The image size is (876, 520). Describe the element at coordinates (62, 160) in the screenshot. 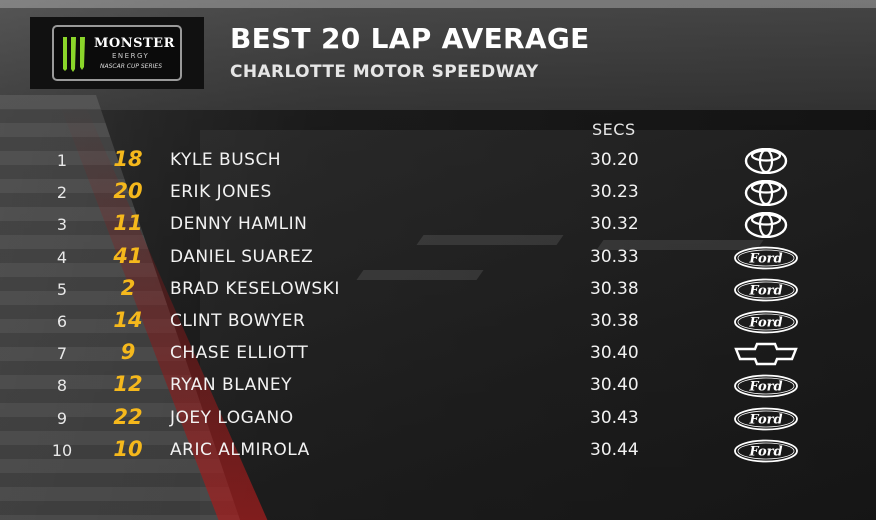

I see `position: 1` at that location.